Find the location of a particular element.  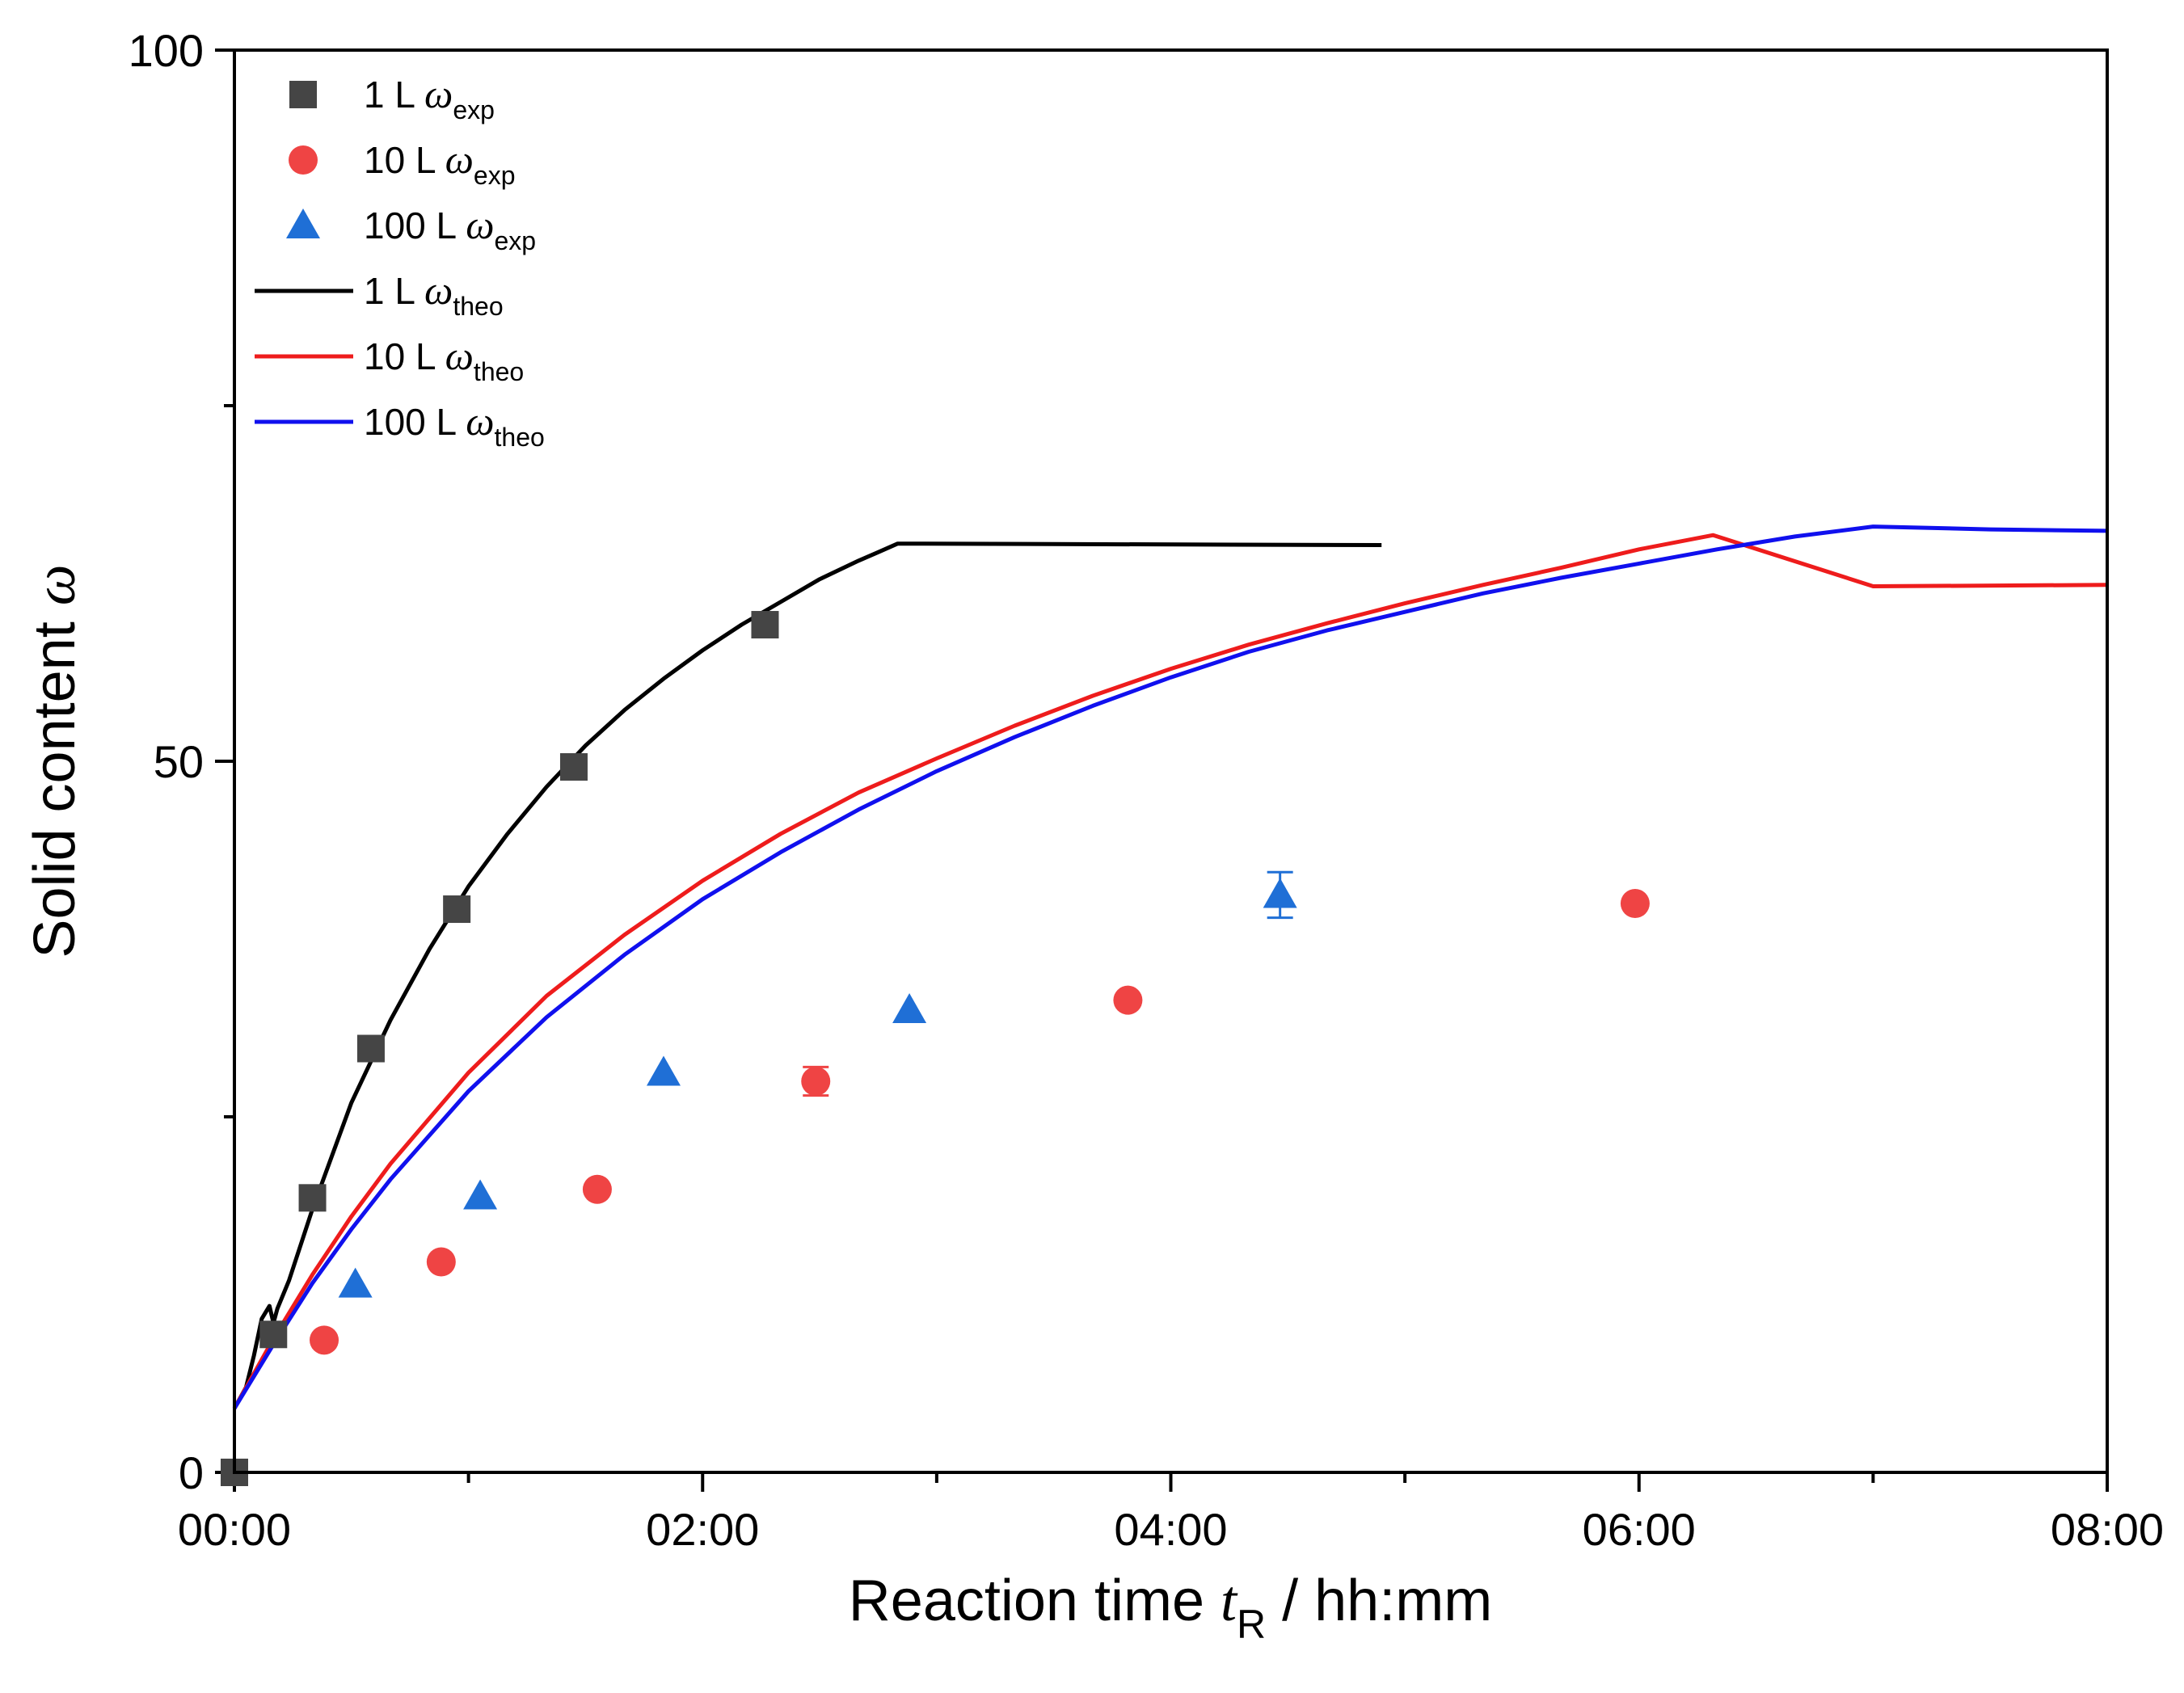

y-axis-title: Solid content ω is located at coordinates (55, 761).